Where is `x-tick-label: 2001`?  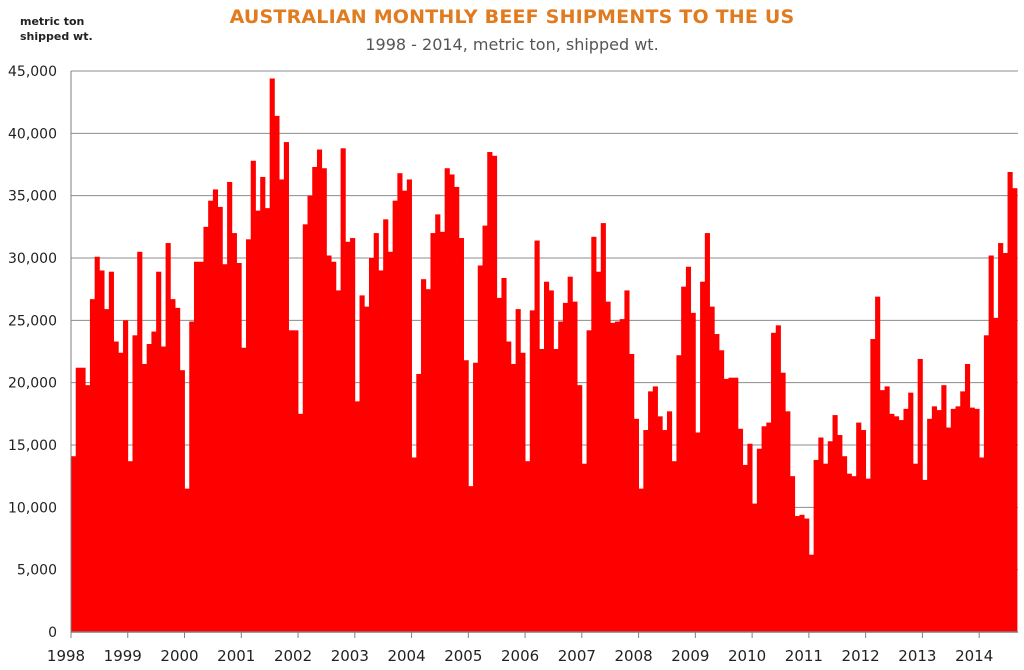 x-tick-label: 2001 is located at coordinates (236, 656).